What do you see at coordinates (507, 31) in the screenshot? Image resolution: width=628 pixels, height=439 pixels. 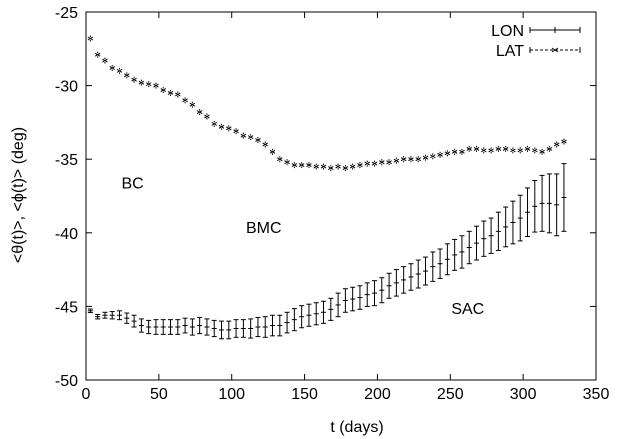 I see `legend-label-lon: LON` at bounding box center [507, 31].